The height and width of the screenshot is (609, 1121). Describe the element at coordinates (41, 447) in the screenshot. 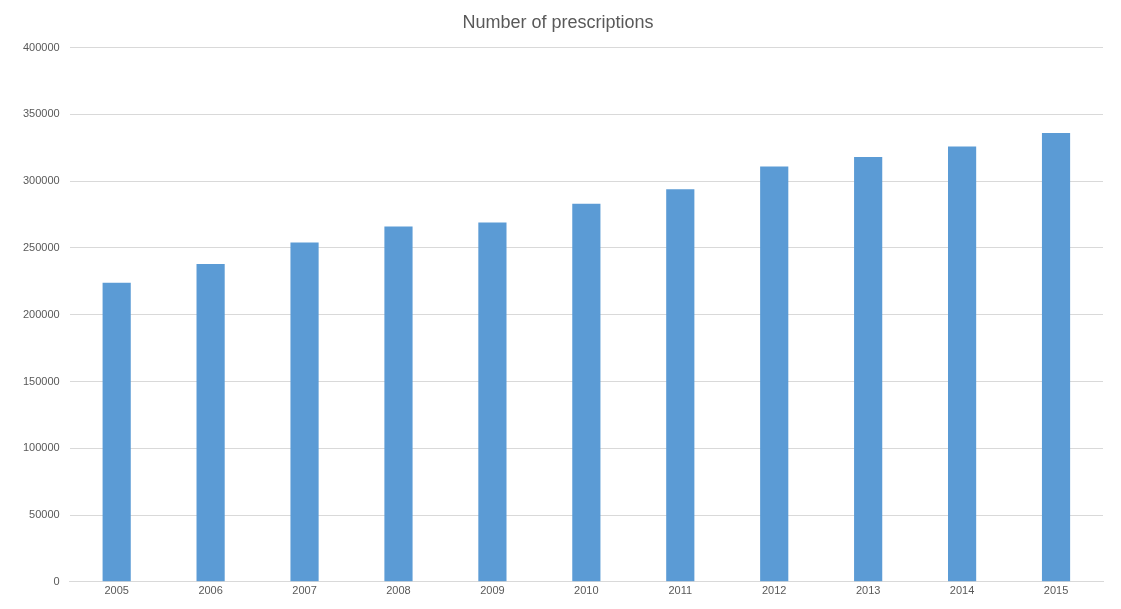

I see `y-tick-label: 100000` at that location.